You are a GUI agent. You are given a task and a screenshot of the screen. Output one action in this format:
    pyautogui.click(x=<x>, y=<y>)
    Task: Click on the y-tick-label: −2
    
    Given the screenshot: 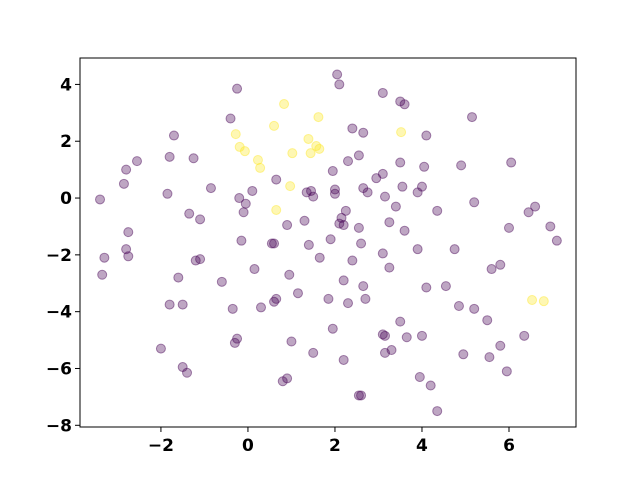 What is the action you would take?
    pyautogui.click(x=59, y=256)
    